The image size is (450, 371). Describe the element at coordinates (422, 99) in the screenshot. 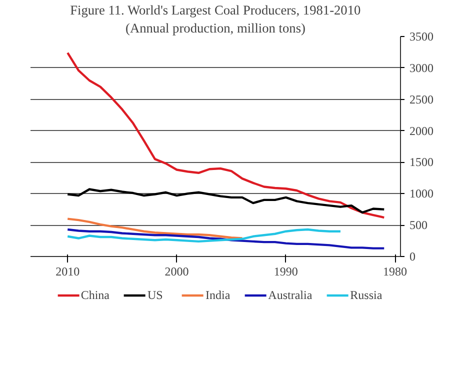

I see `y-tick-label: 2500` at that location.